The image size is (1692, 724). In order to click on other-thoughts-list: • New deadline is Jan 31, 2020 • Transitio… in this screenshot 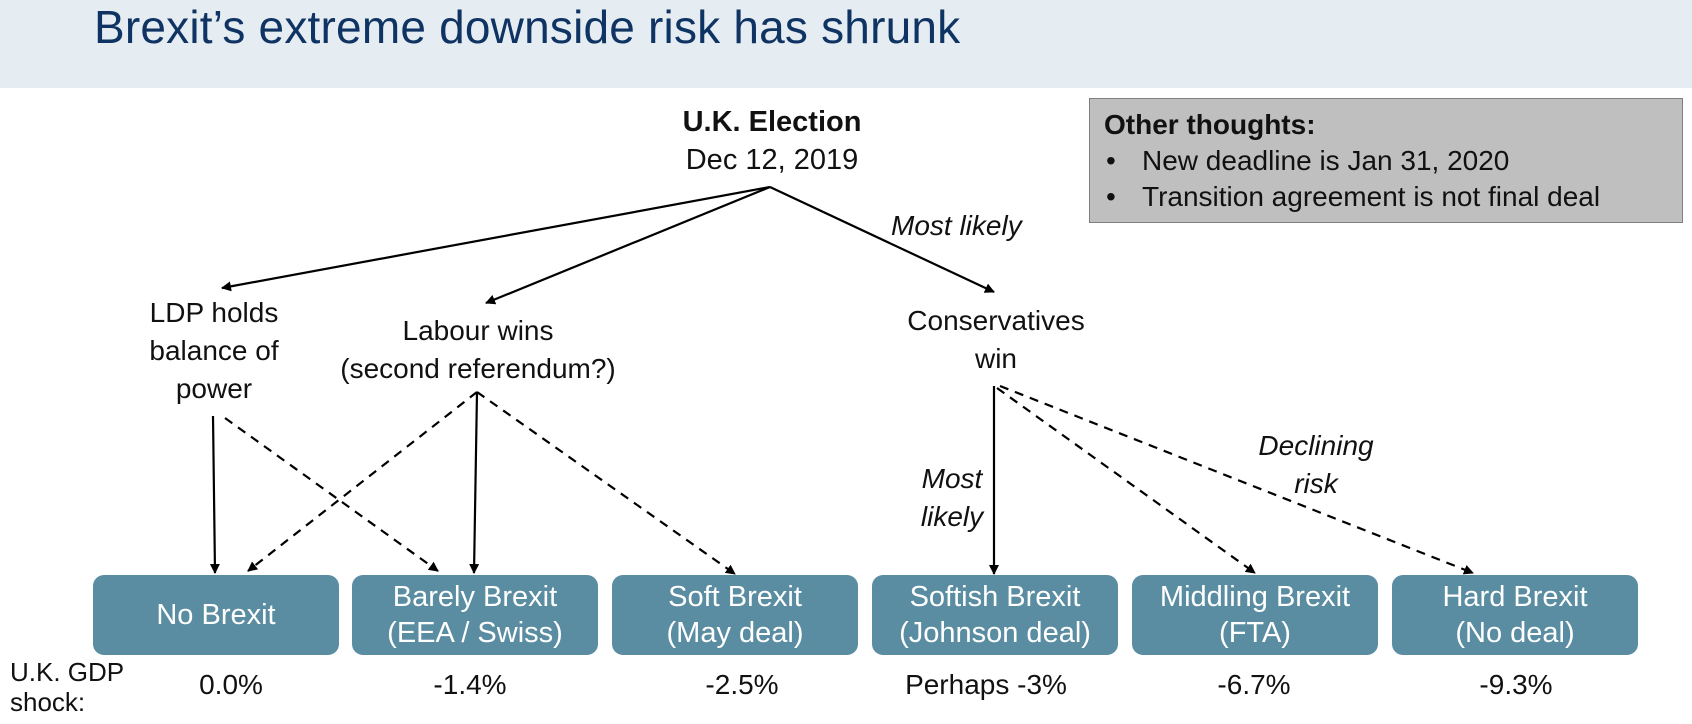, I will do `click(1393, 179)`.